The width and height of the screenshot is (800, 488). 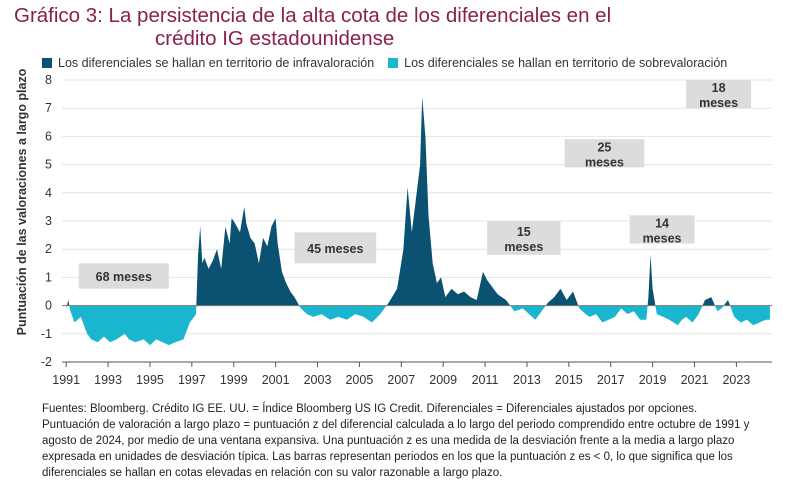 What do you see at coordinates (66, 380) in the screenshot?
I see `x-tick-label: 1991` at bounding box center [66, 380].